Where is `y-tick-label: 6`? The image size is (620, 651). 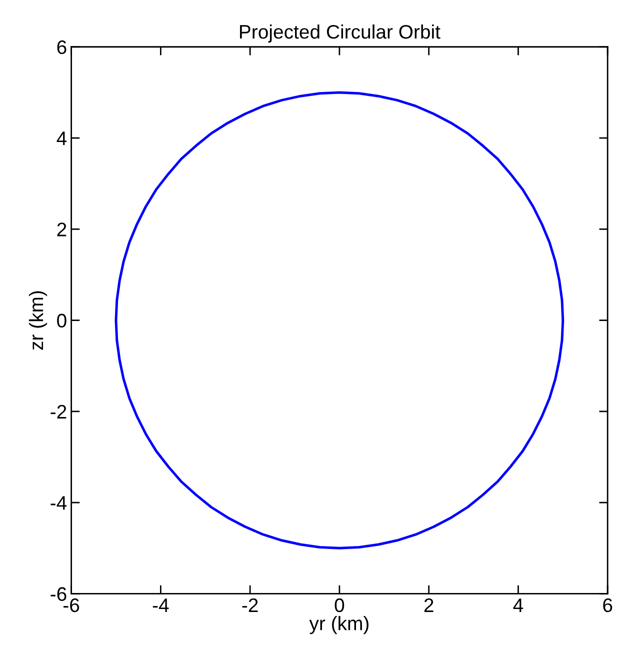
y-tick-label: 6 is located at coordinates (61, 47).